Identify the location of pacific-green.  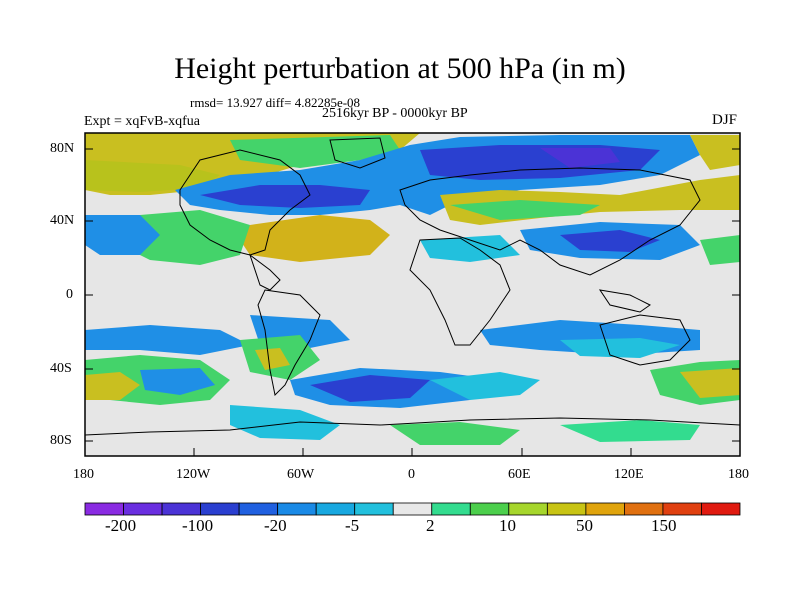
(185, 237).